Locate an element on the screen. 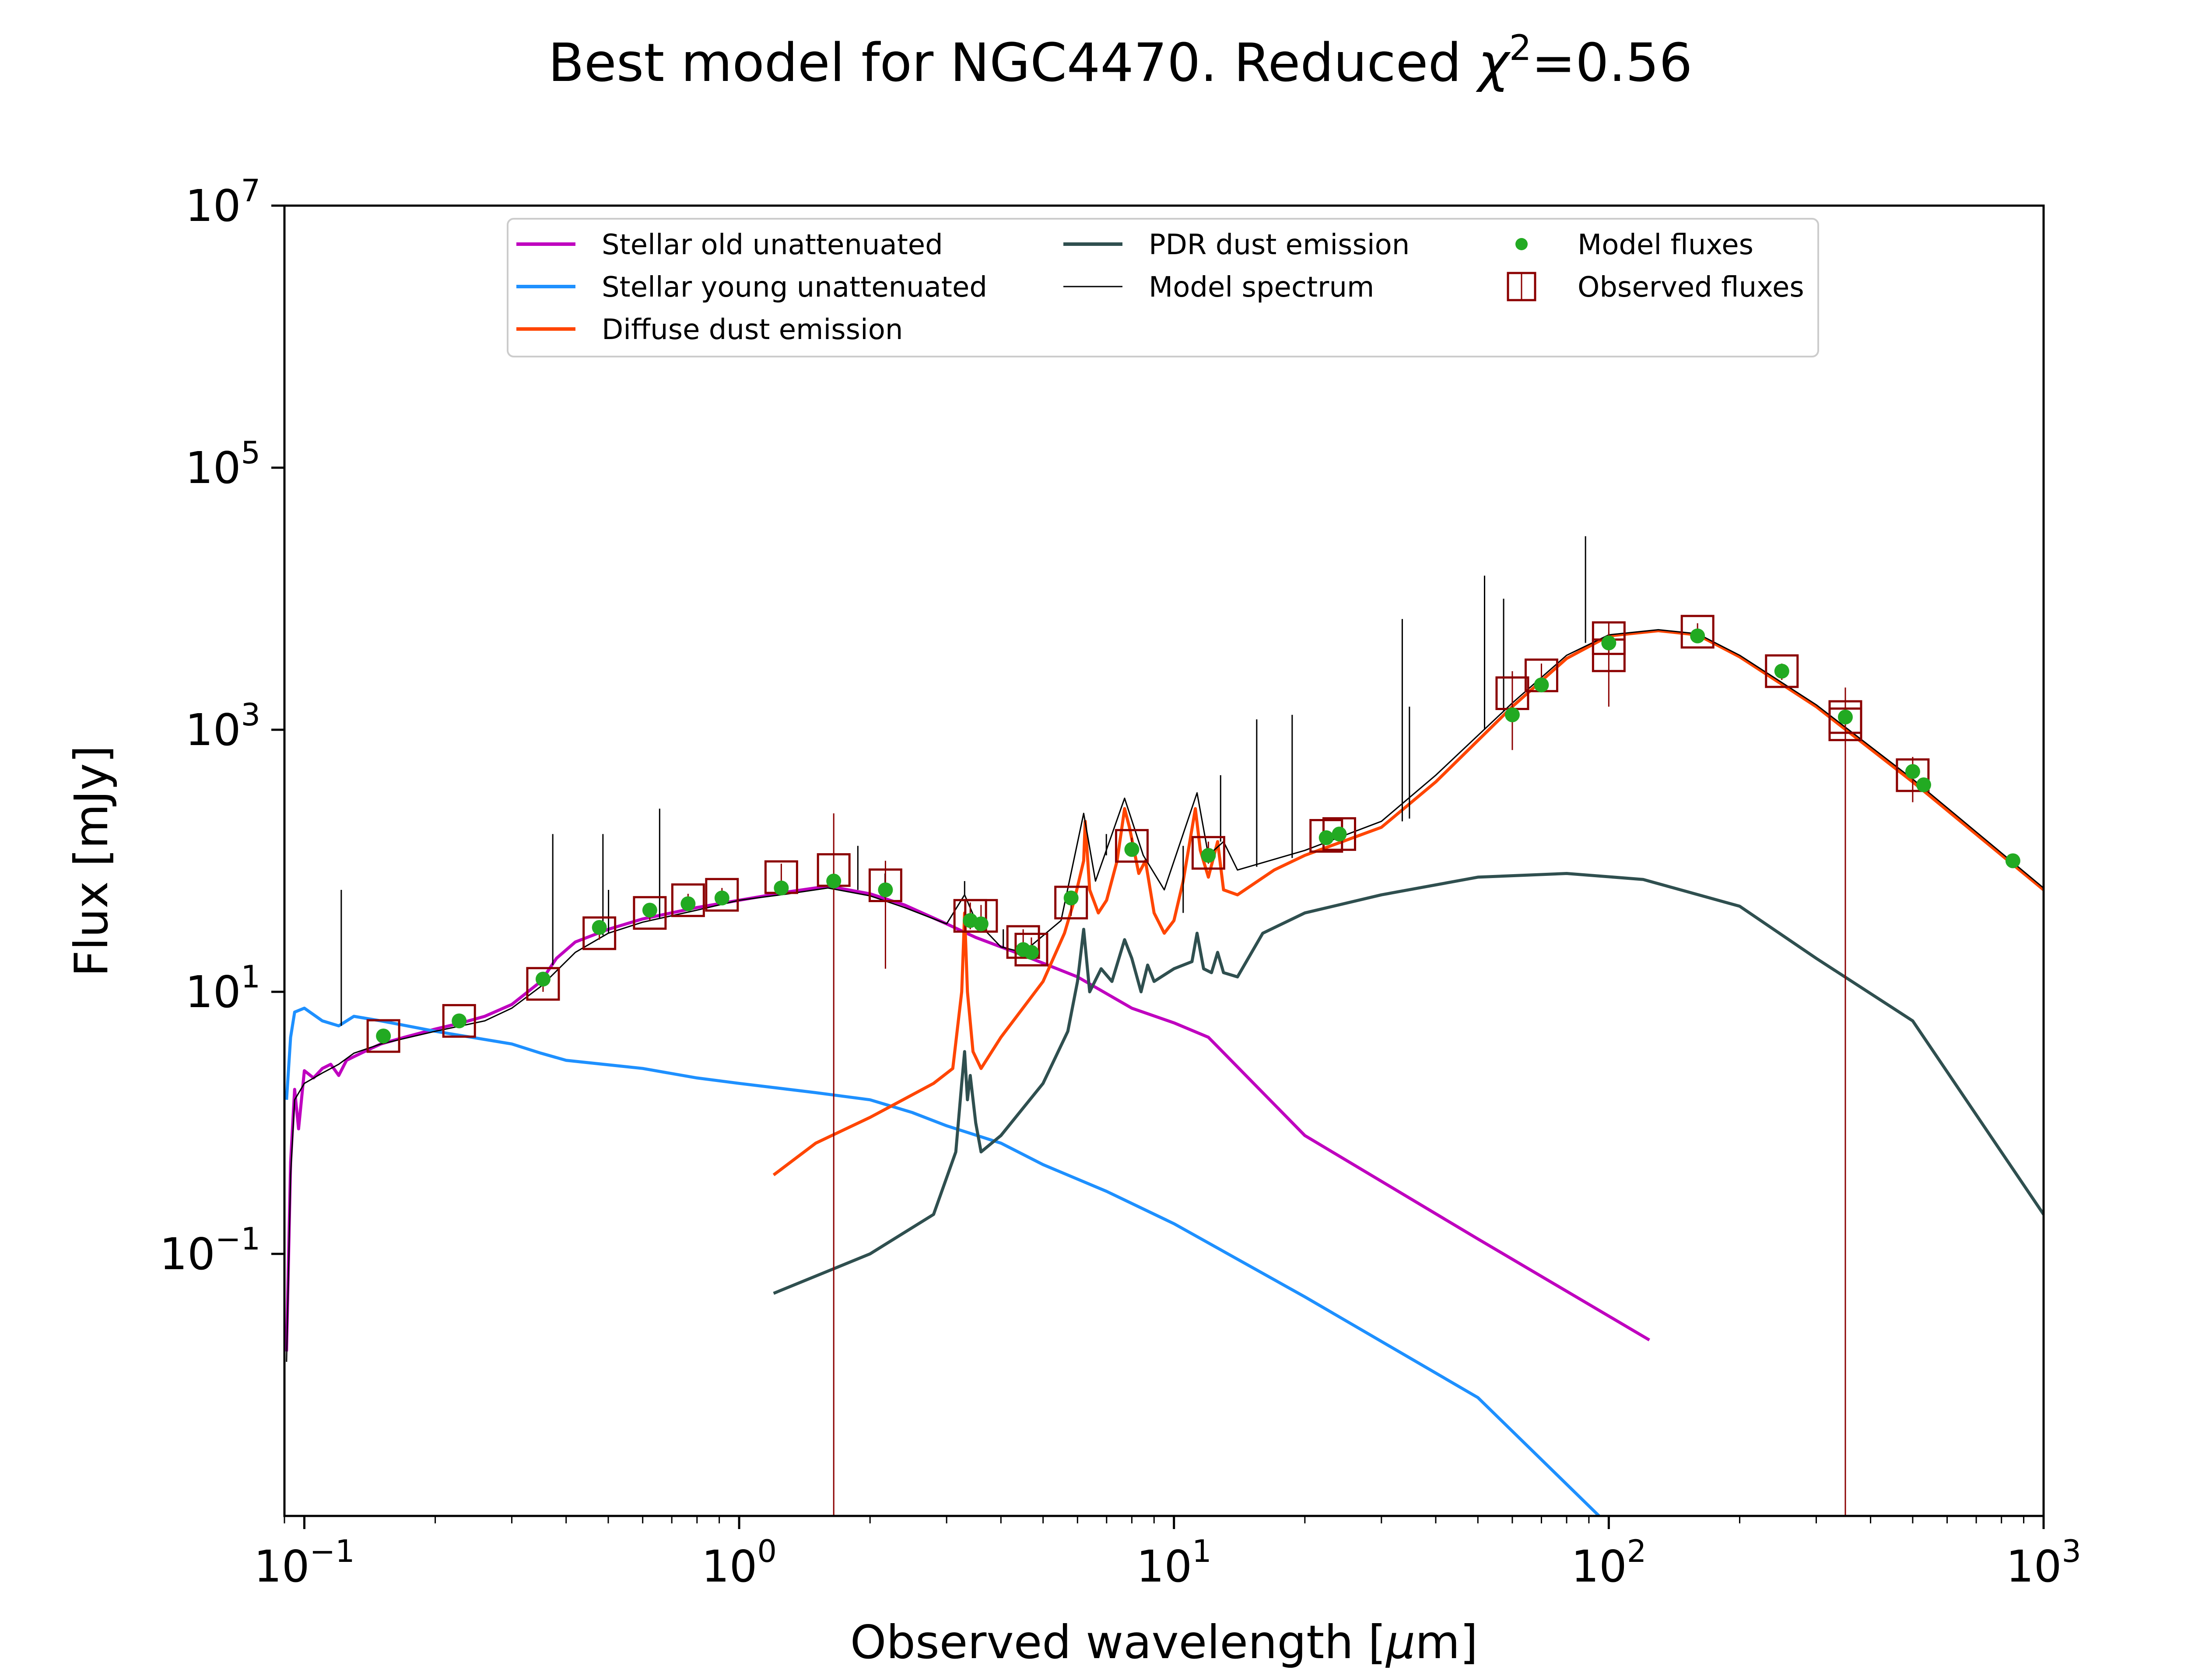 This screenshot has height=1680, width=2188. x-tick-label: 10² is located at coordinates (1608, 1562).